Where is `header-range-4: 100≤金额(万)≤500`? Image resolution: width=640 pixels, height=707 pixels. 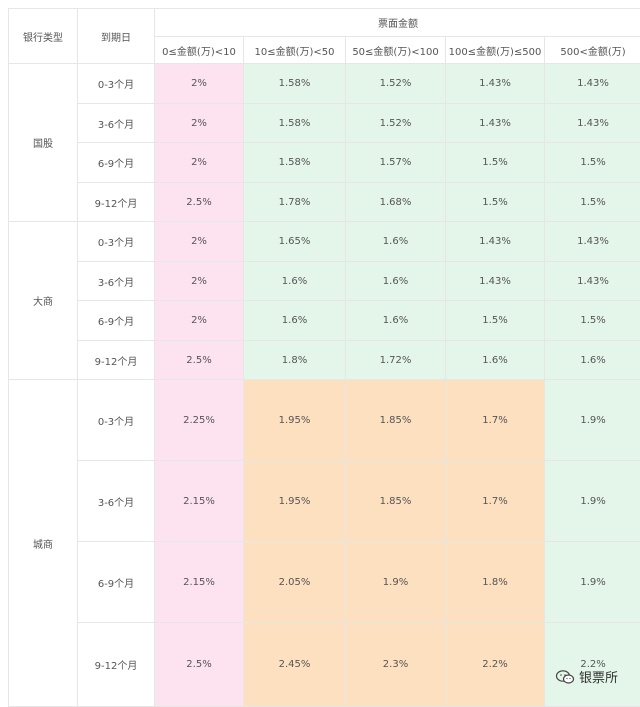
header-range-4: 100≤金额(万)≤500 is located at coordinates (495, 50).